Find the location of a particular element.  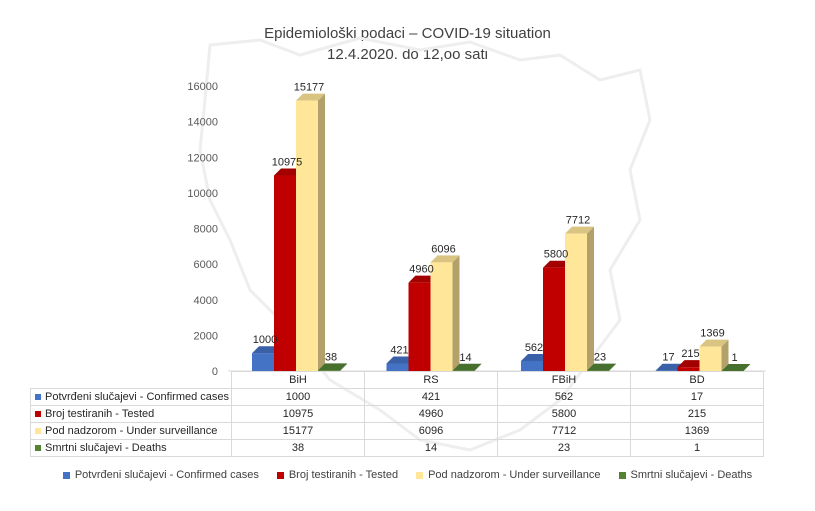

table-cell: 15177 is located at coordinates (298, 431).